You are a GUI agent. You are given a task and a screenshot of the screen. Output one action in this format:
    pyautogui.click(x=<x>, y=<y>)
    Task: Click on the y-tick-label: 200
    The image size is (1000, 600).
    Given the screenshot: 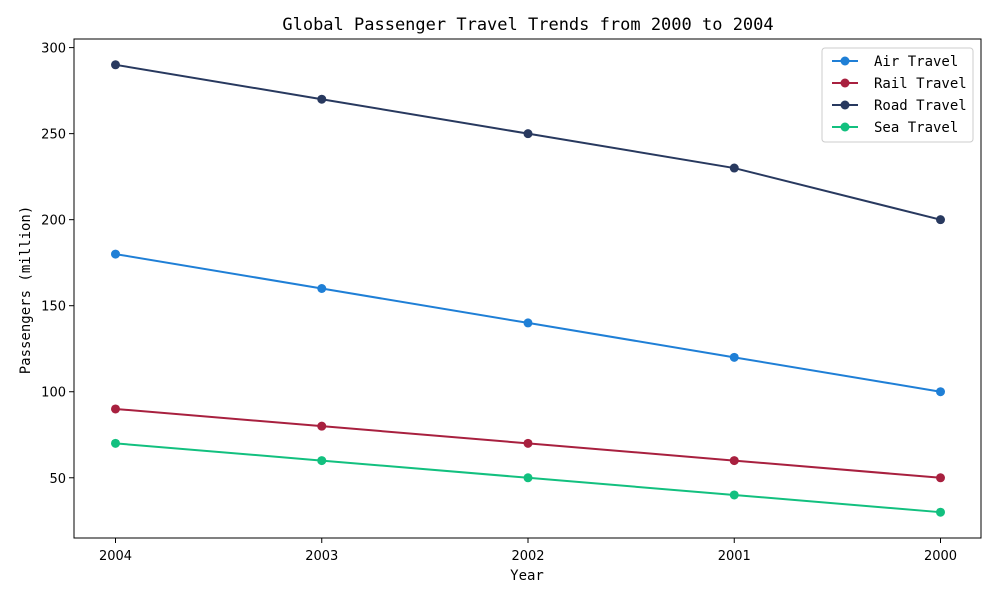 What is the action you would take?
    pyautogui.click(x=53, y=221)
    